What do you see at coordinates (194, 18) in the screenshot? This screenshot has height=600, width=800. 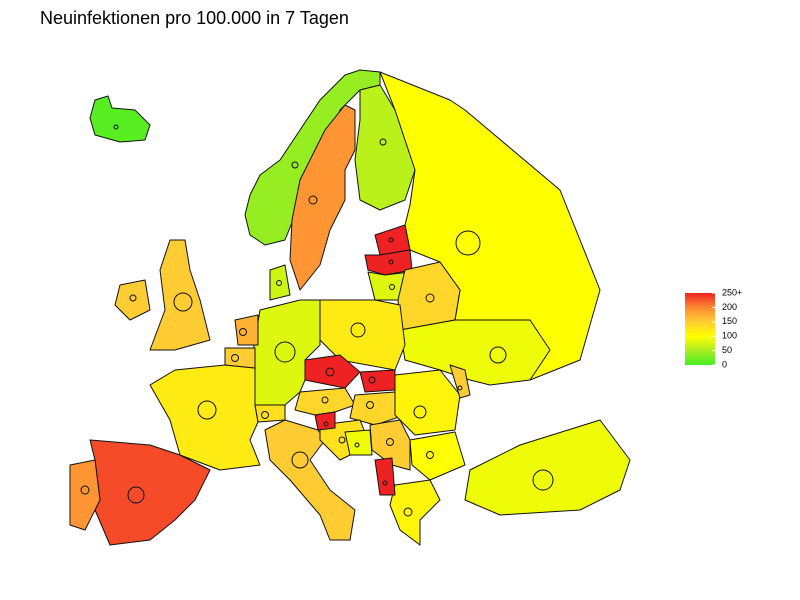 I see `map-title: Neuinfektionen pro 100.000 in 7 Tagen` at bounding box center [194, 18].